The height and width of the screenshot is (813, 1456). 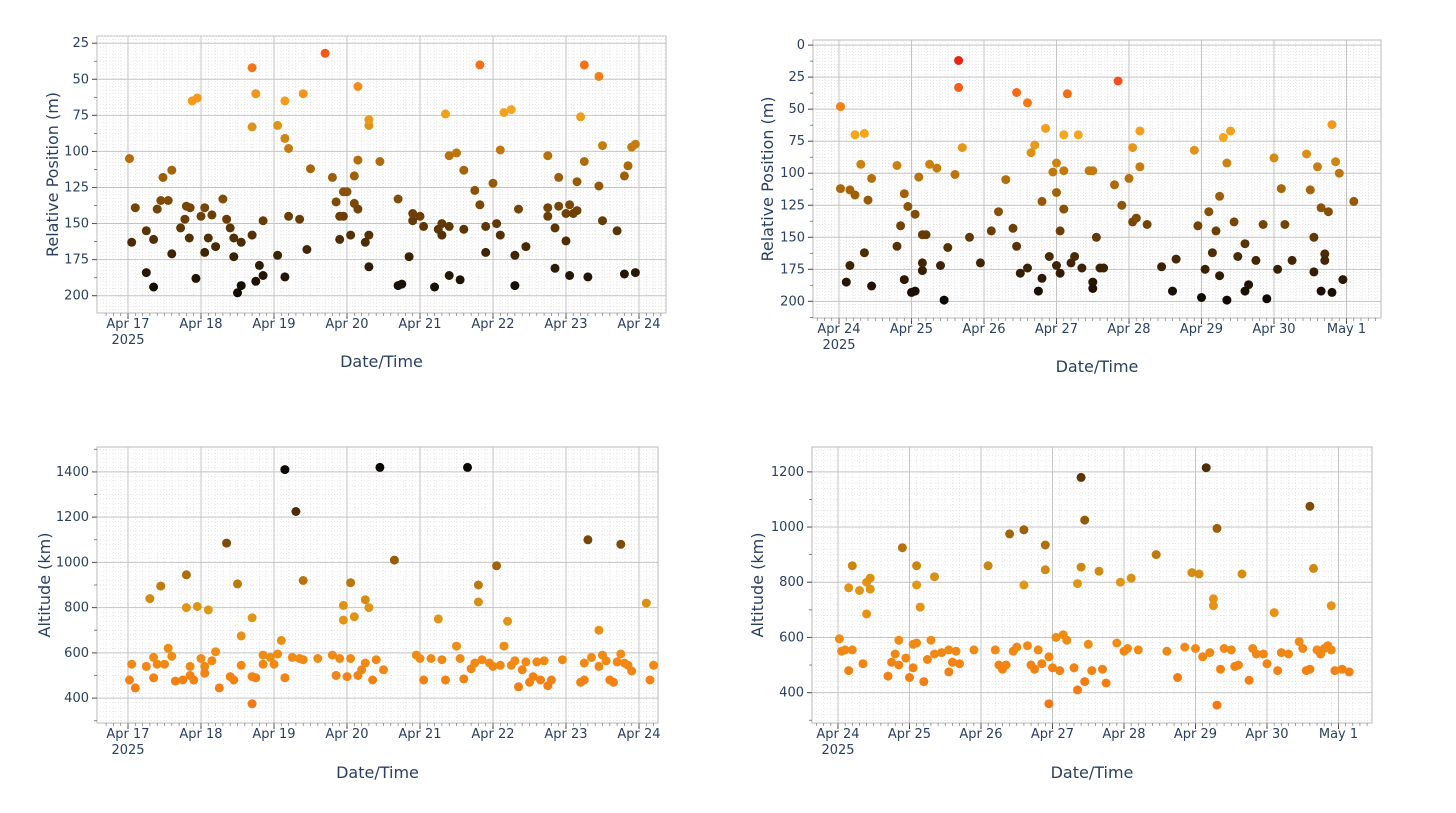 I want to click on x-tick-label: Apr 24, so click(x=838, y=329).